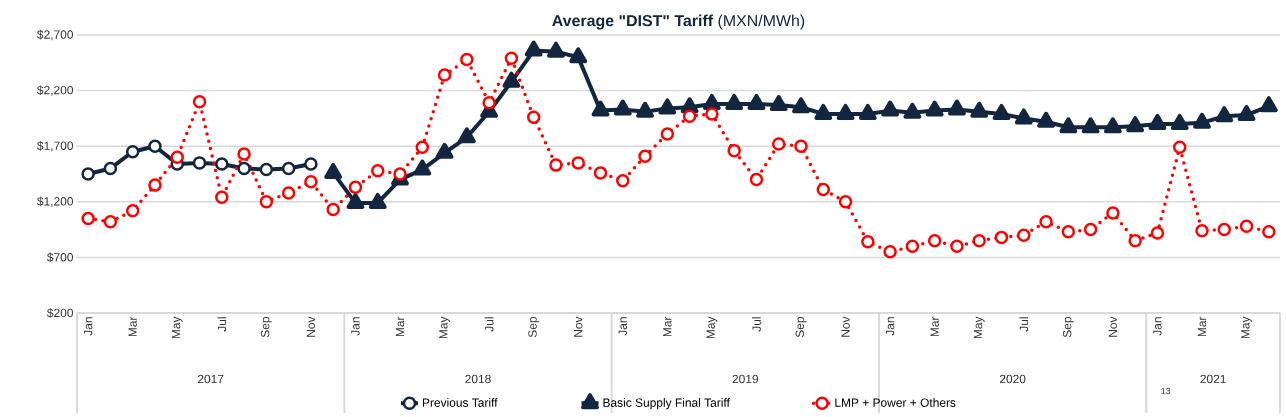 The width and height of the screenshot is (1286, 417). What do you see at coordinates (60, 257) in the screenshot?
I see `y-tick-label: $700` at bounding box center [60, 257].